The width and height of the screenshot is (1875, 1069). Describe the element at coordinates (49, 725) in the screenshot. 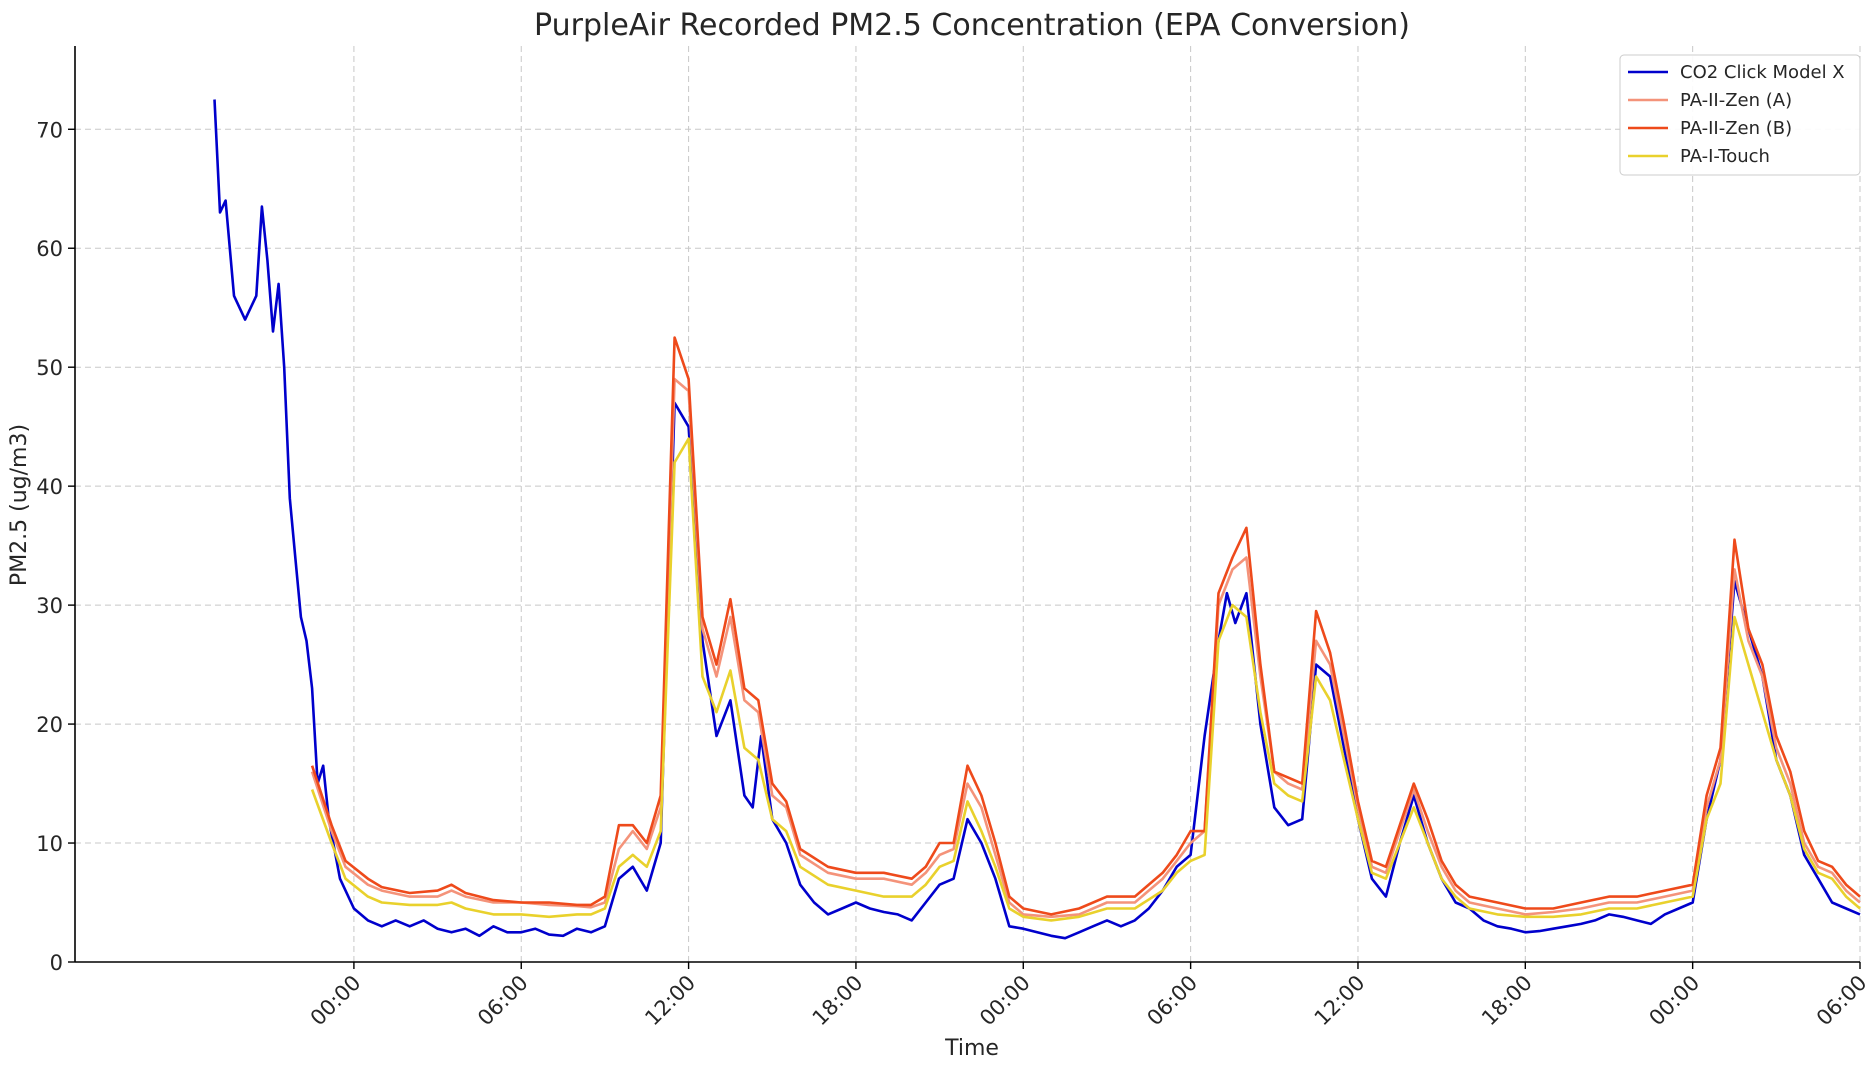

I see `y-tick-label: 20` at that location.